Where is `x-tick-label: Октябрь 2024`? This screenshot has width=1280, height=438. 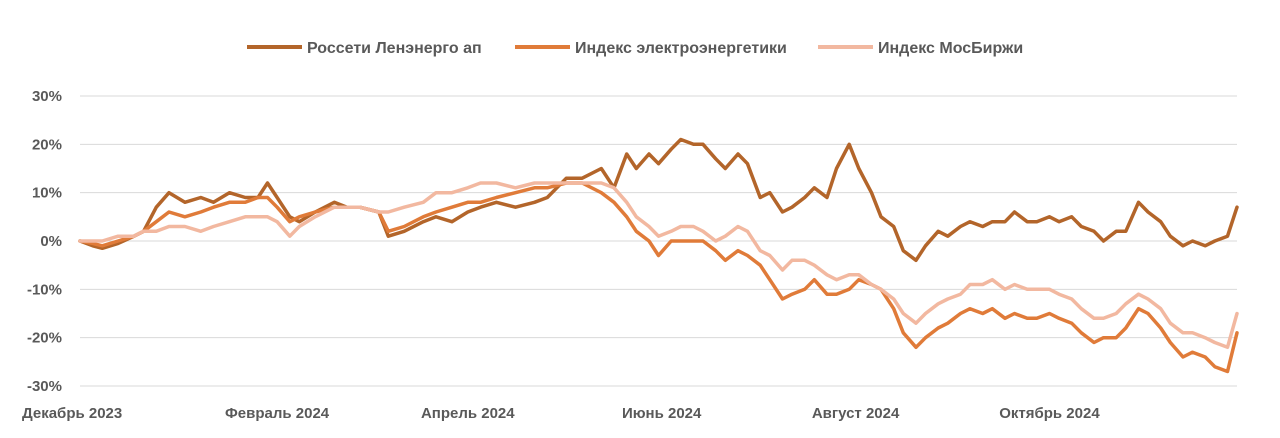
x-tick-label: Октябрь 2024 is located at coordinates (1049, 413).